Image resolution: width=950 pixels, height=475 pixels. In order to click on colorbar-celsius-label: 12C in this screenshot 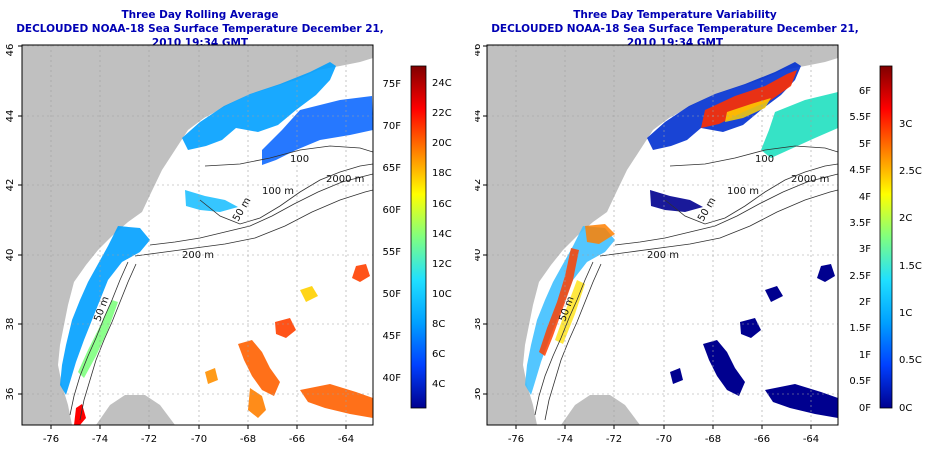, I will do `click(442, 264)`.